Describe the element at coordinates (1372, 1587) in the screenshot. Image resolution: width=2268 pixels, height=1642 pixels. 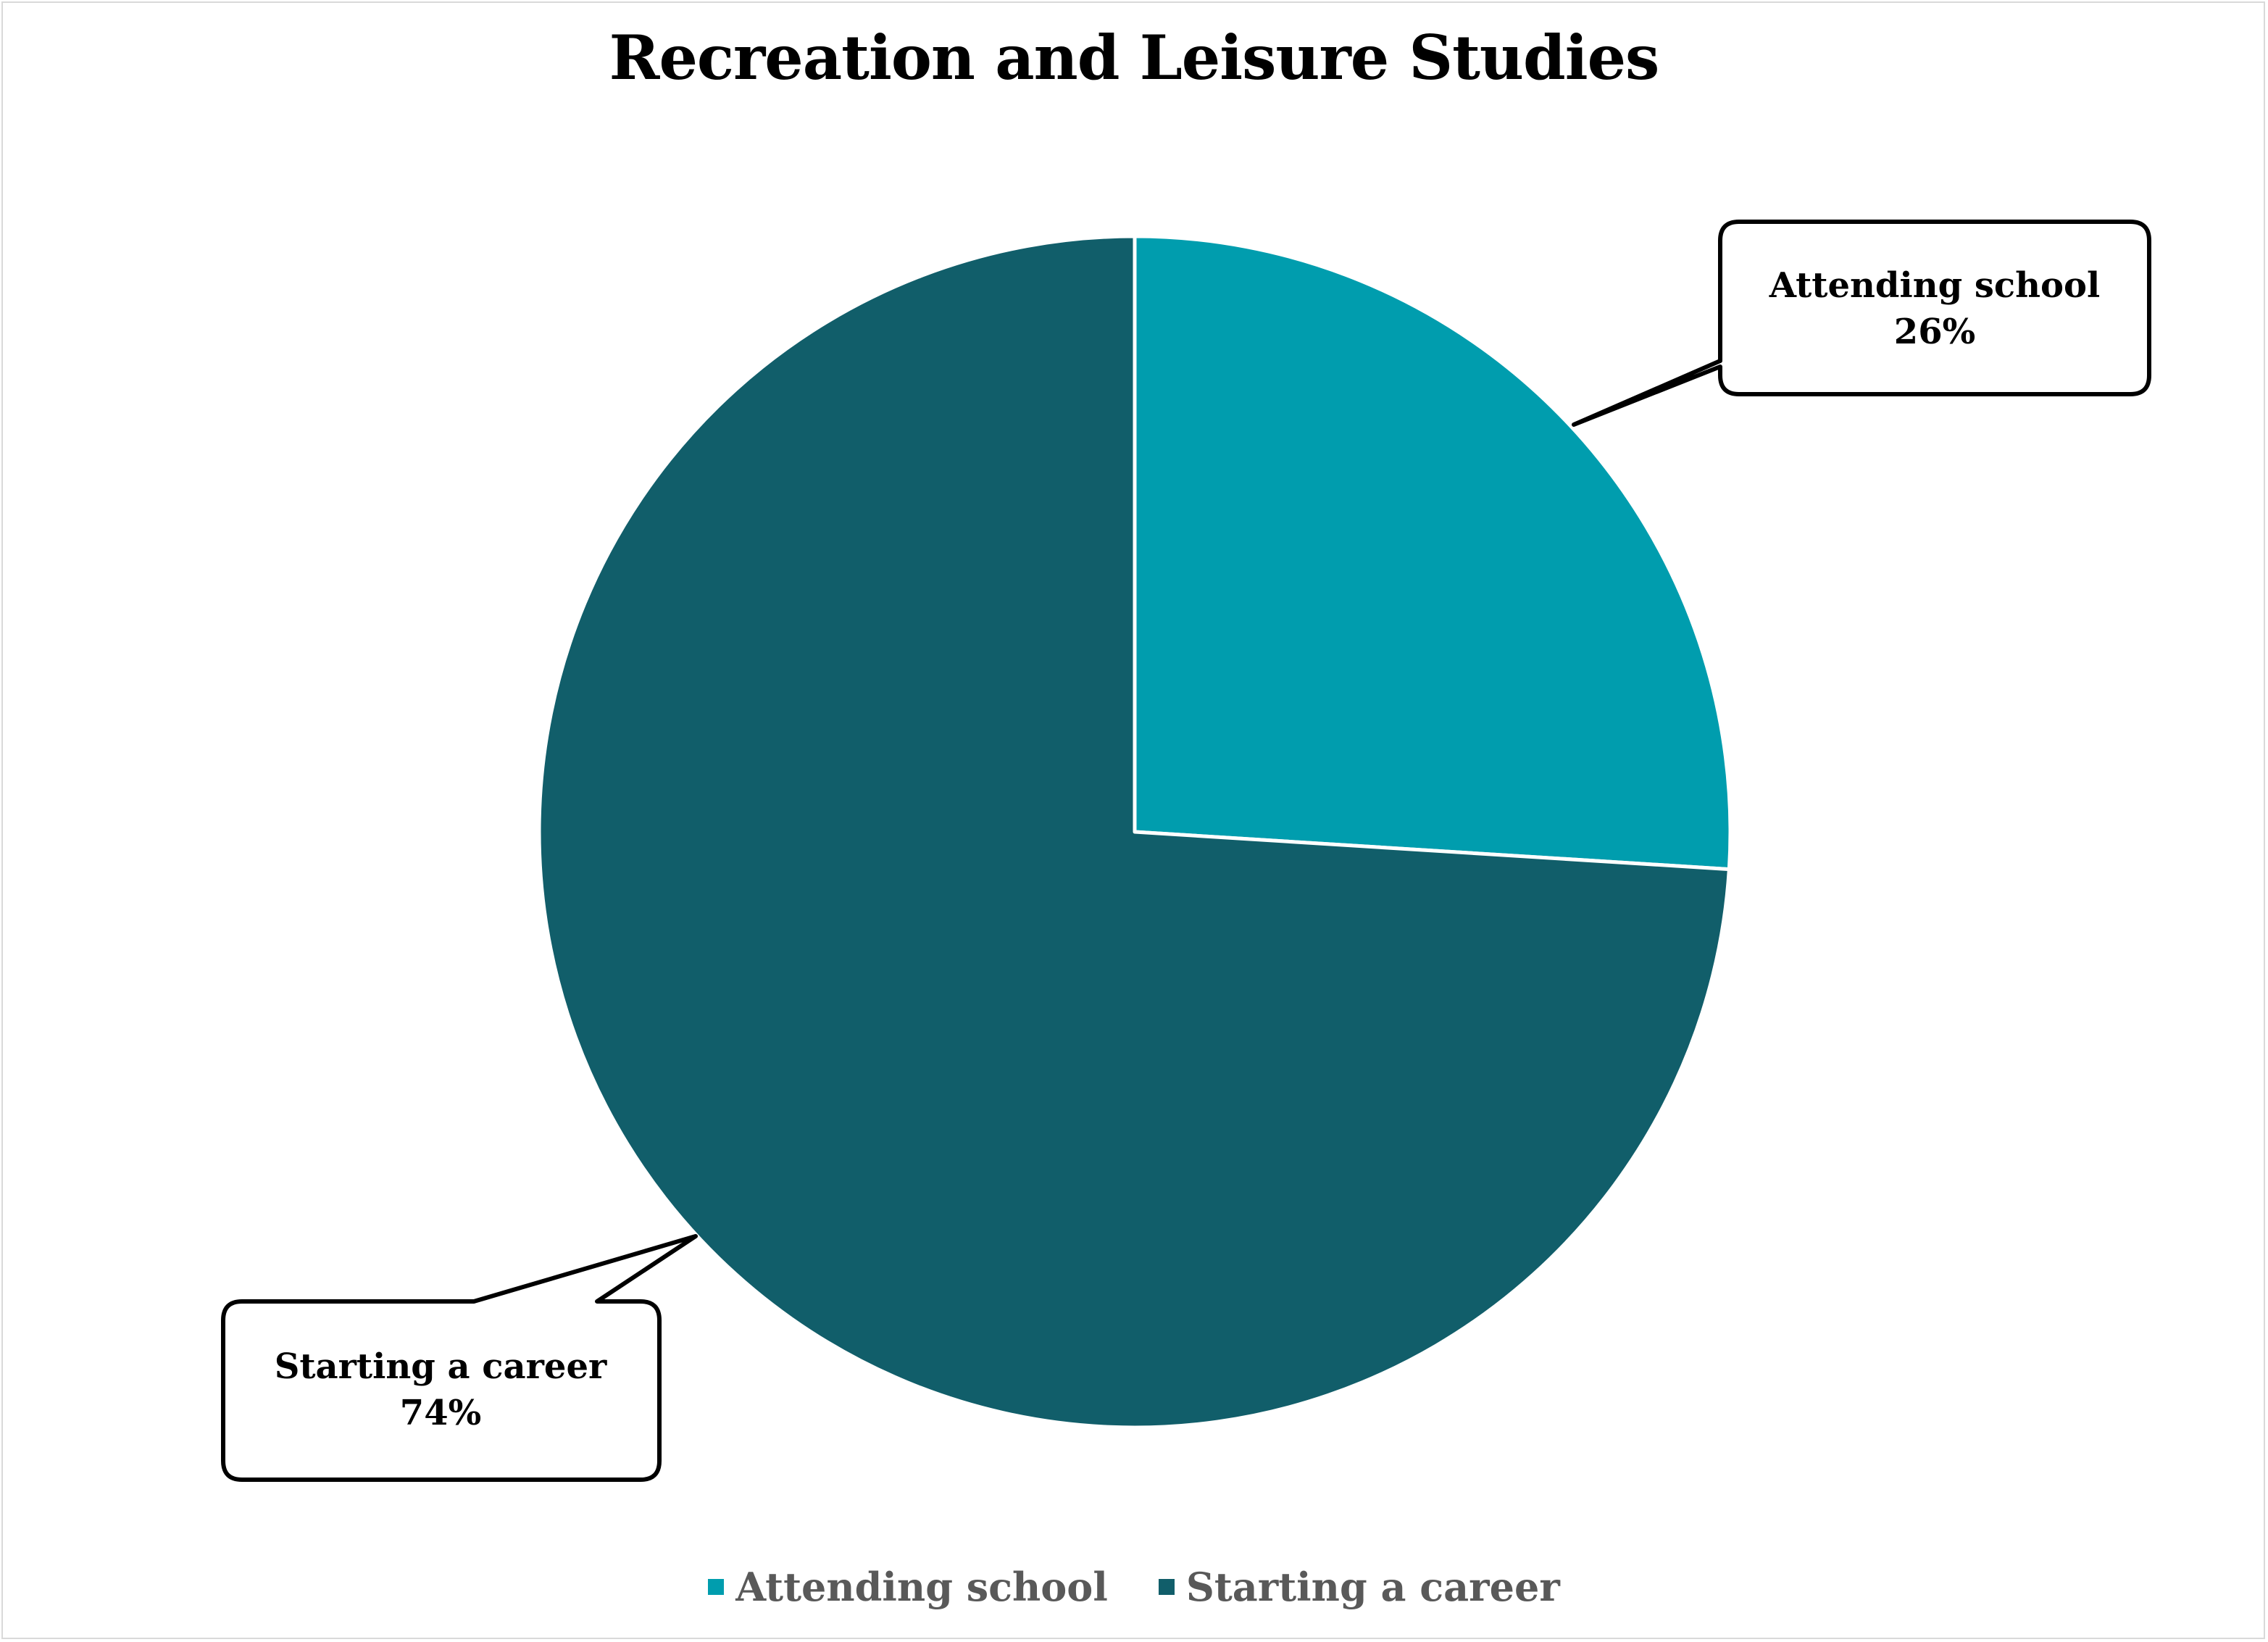
I see `legend-label-starting-career: Starting a career` at that location.